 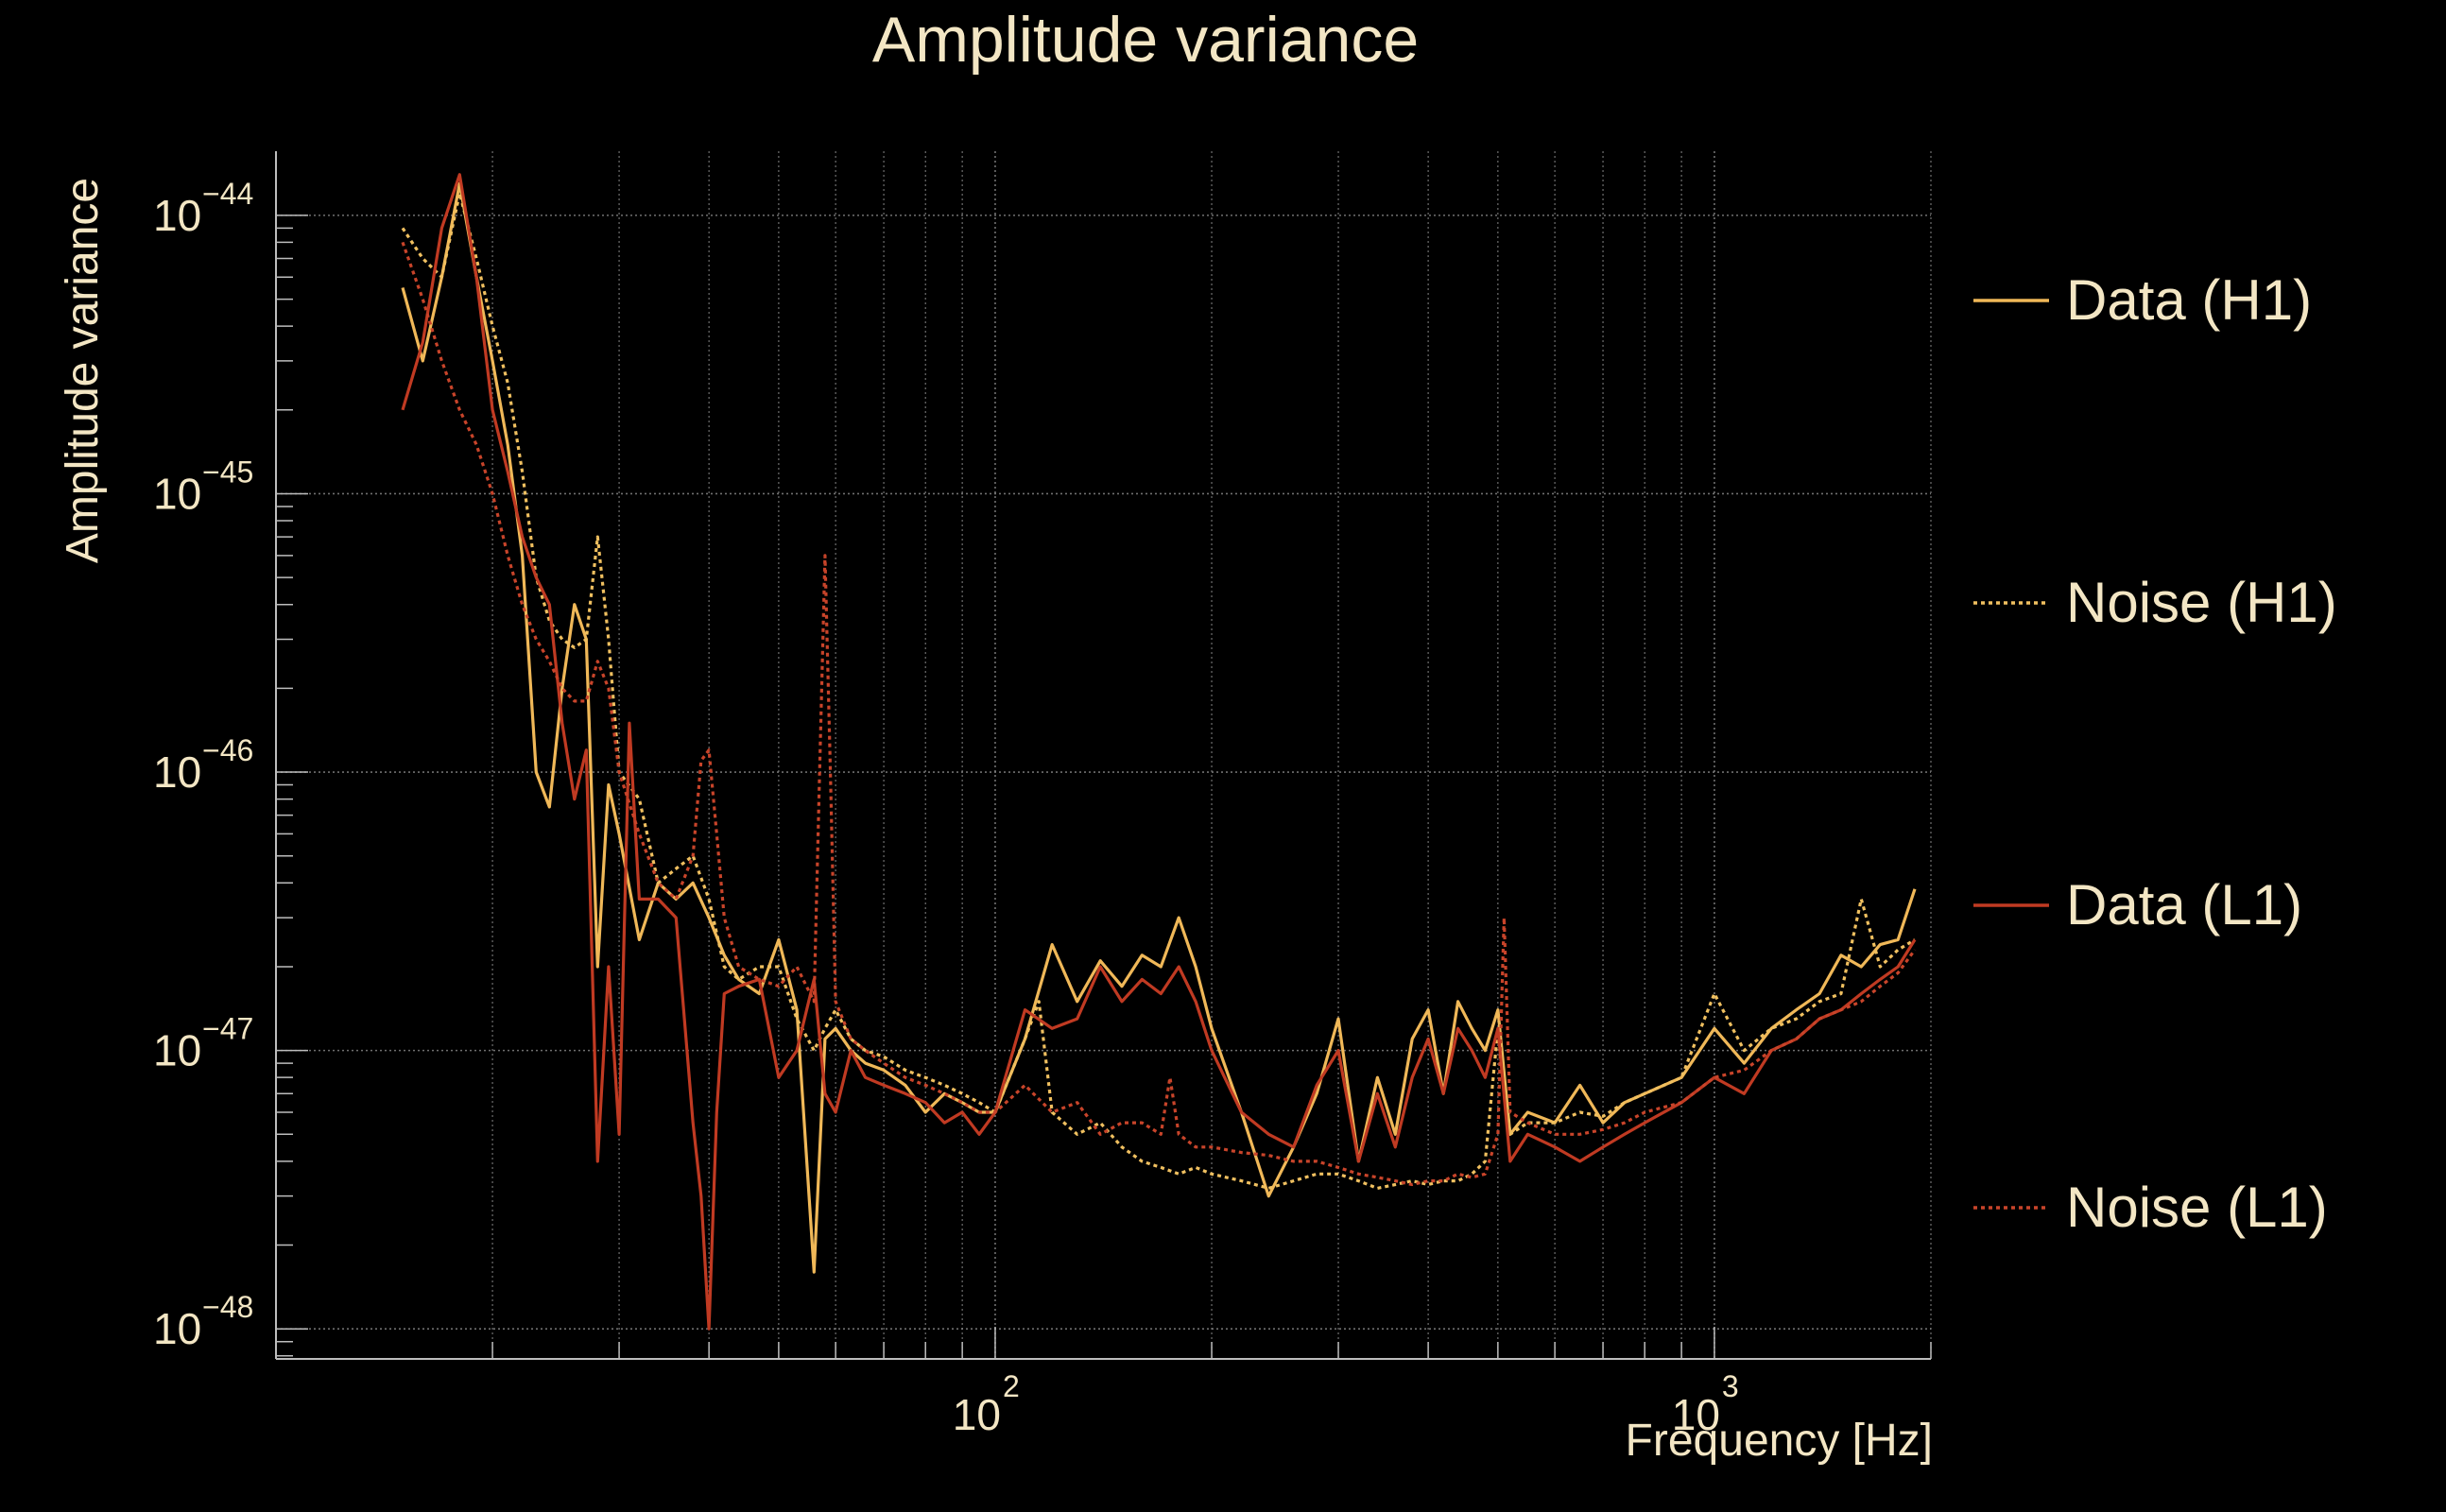 I want to click on x-tick-label: 10², so click(x=986, y=1404).